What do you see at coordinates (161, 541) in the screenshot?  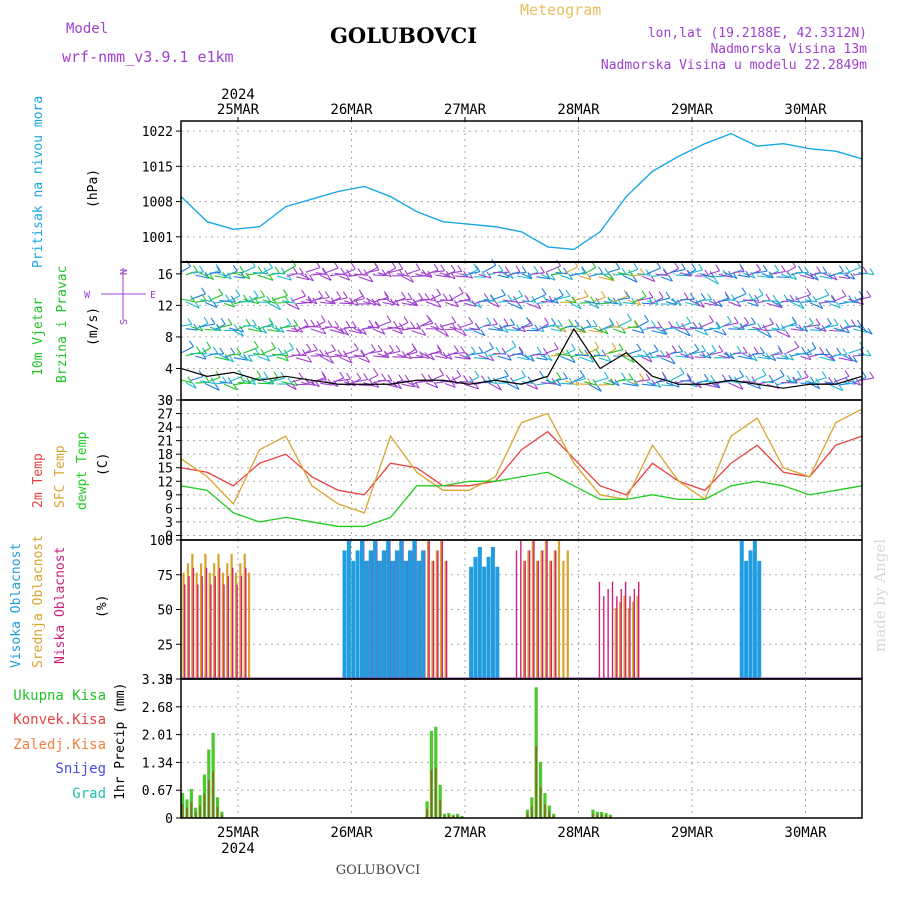 I see `y-tick-label: 100` at bounding box center [161, 541].